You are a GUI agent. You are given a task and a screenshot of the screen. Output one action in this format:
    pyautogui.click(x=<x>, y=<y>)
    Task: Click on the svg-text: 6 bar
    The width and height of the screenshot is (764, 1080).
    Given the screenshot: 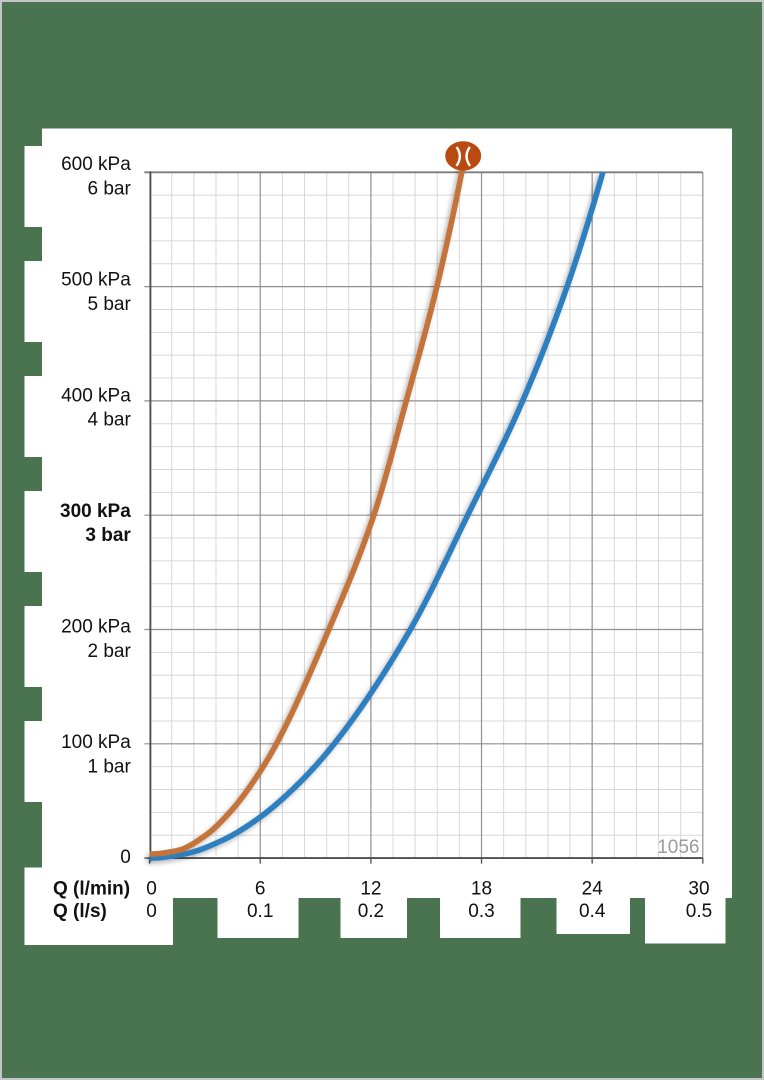 What is the action you would take?
    pyautogui.click(x=109, y=189)
    